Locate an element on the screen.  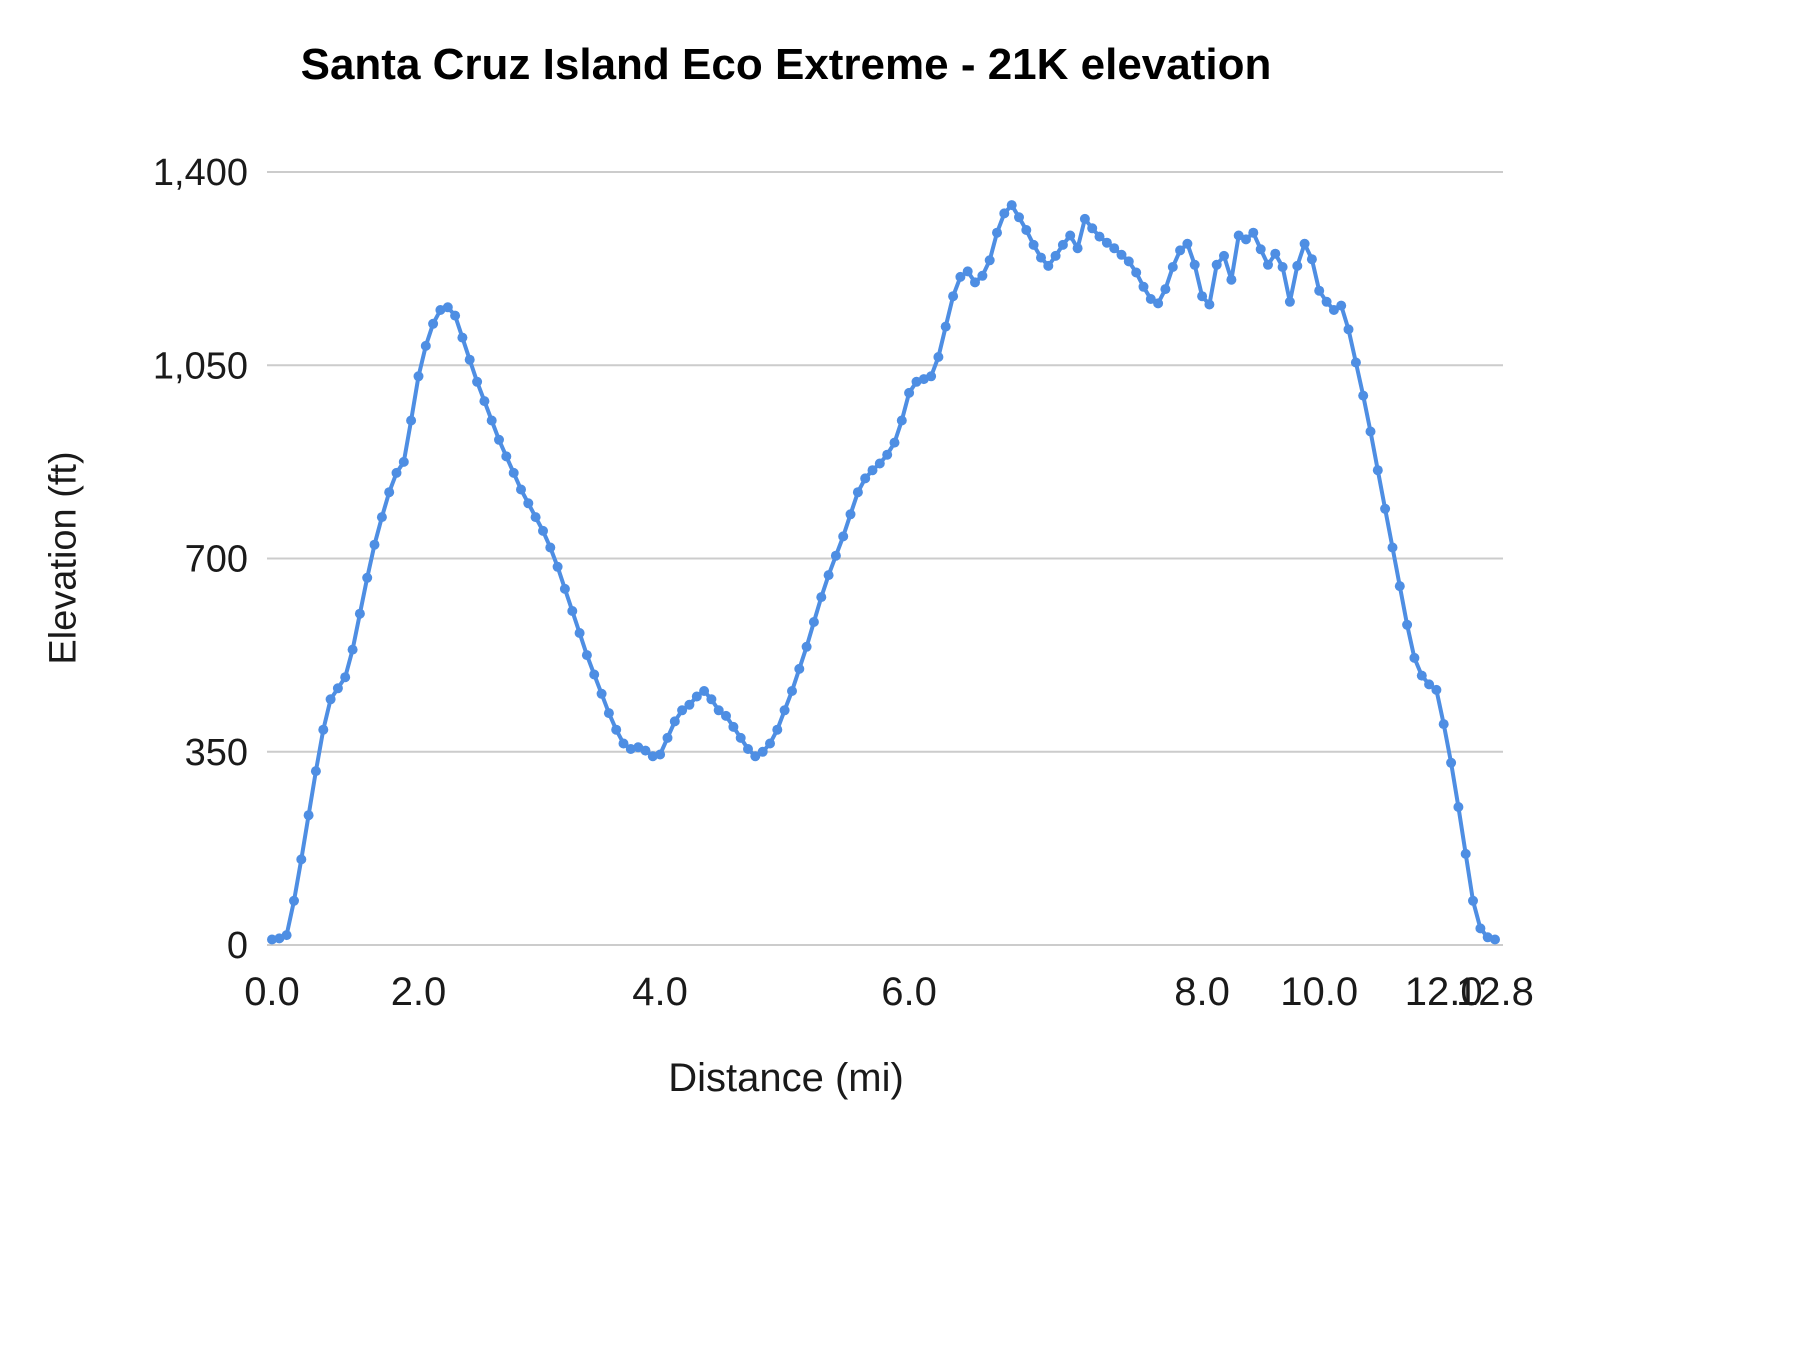
x-tick-label: 0.0 is located at coordinates (272, 992).